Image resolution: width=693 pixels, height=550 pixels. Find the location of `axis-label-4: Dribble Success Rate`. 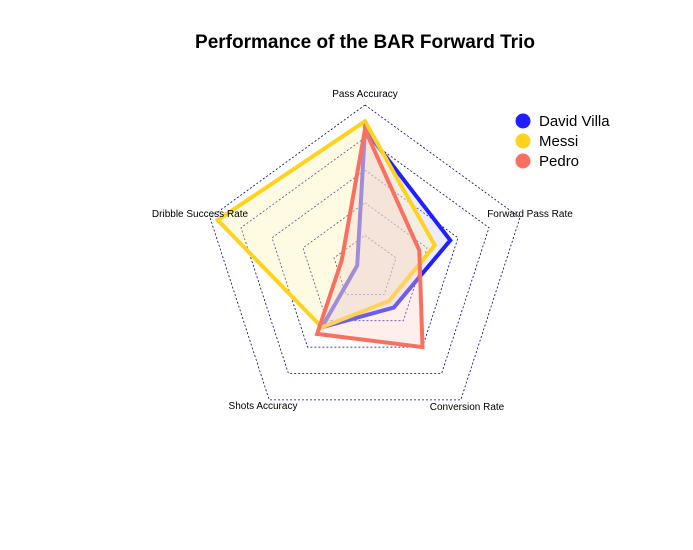

axis-label-4: Dribble Success Rate is located at coordinates (200, 214).